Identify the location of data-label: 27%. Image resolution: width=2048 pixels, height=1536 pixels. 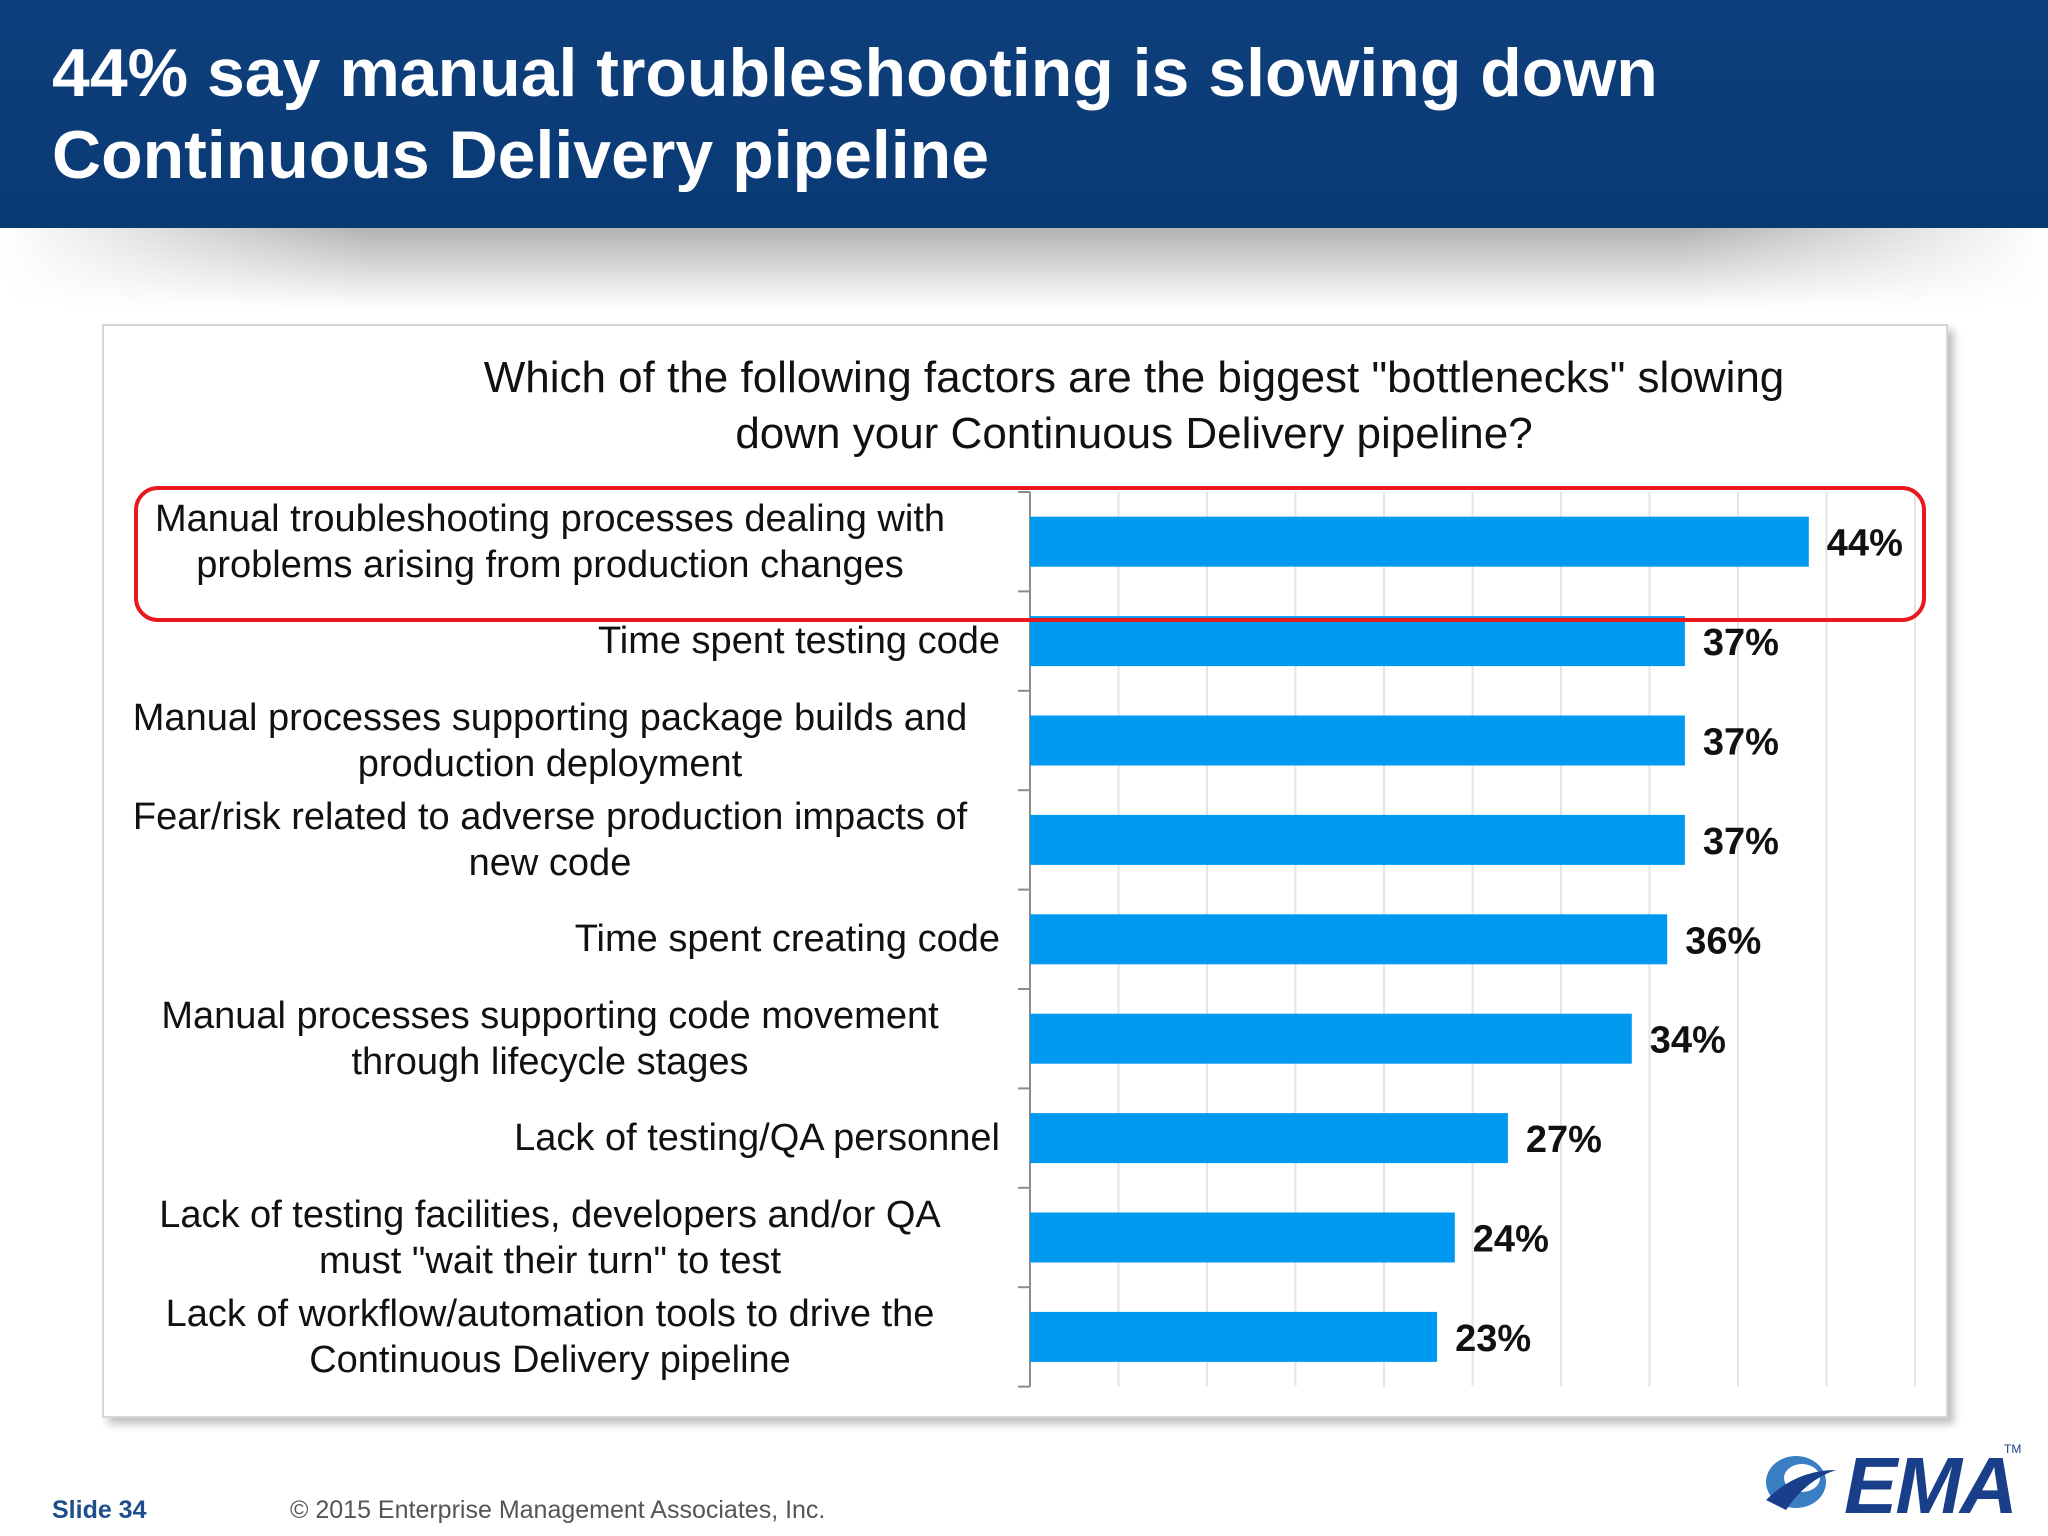
(1564, 1140).